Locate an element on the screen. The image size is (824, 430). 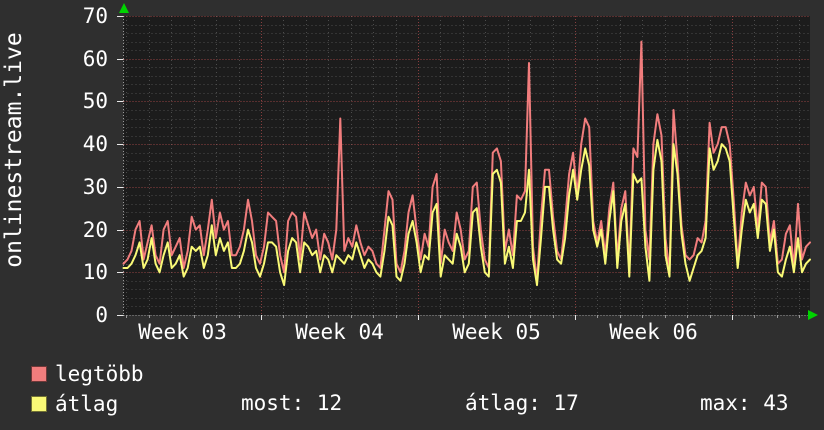
stat-most: most: 12 is located at coordinates (291, 403).